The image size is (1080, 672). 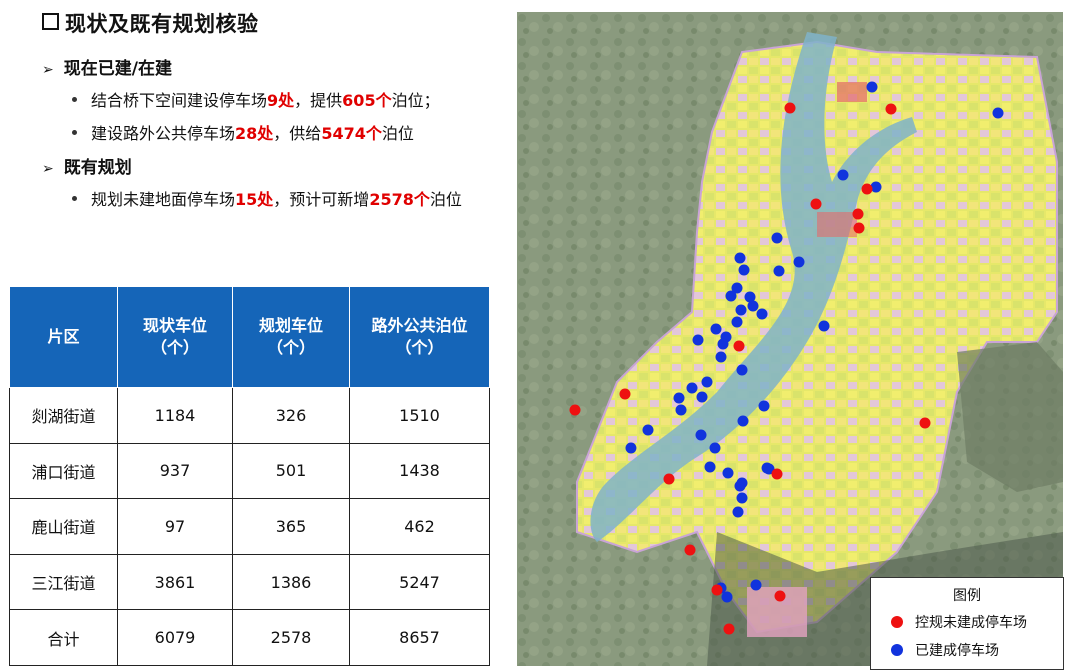 I want to click on table-cell: 501, so click(x=291, y=471).